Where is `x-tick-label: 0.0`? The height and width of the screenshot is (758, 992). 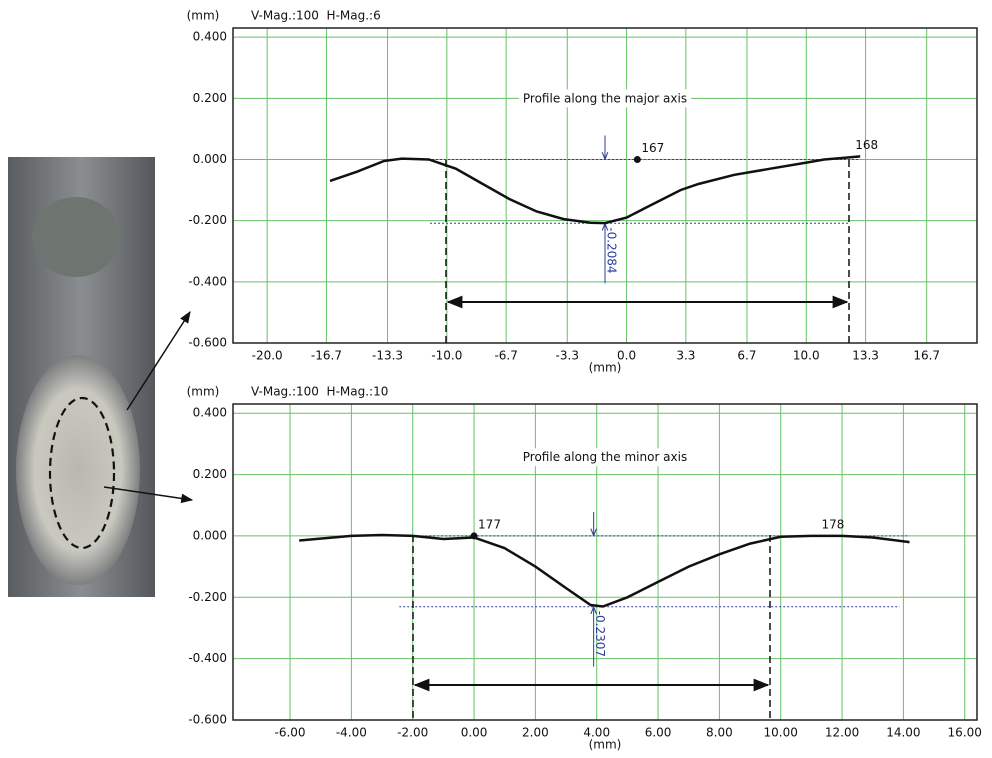 x-tick-label: 0.0 is located at coordinates (626, 356).